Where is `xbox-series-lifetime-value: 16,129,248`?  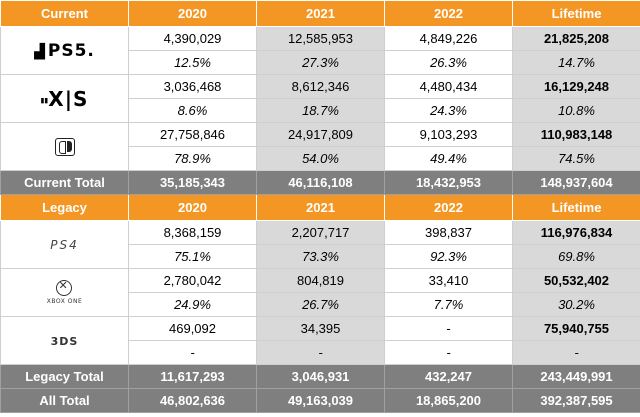 xbox-series-lifetime-value: 16,129,248 is located at coordinates (576, 86).